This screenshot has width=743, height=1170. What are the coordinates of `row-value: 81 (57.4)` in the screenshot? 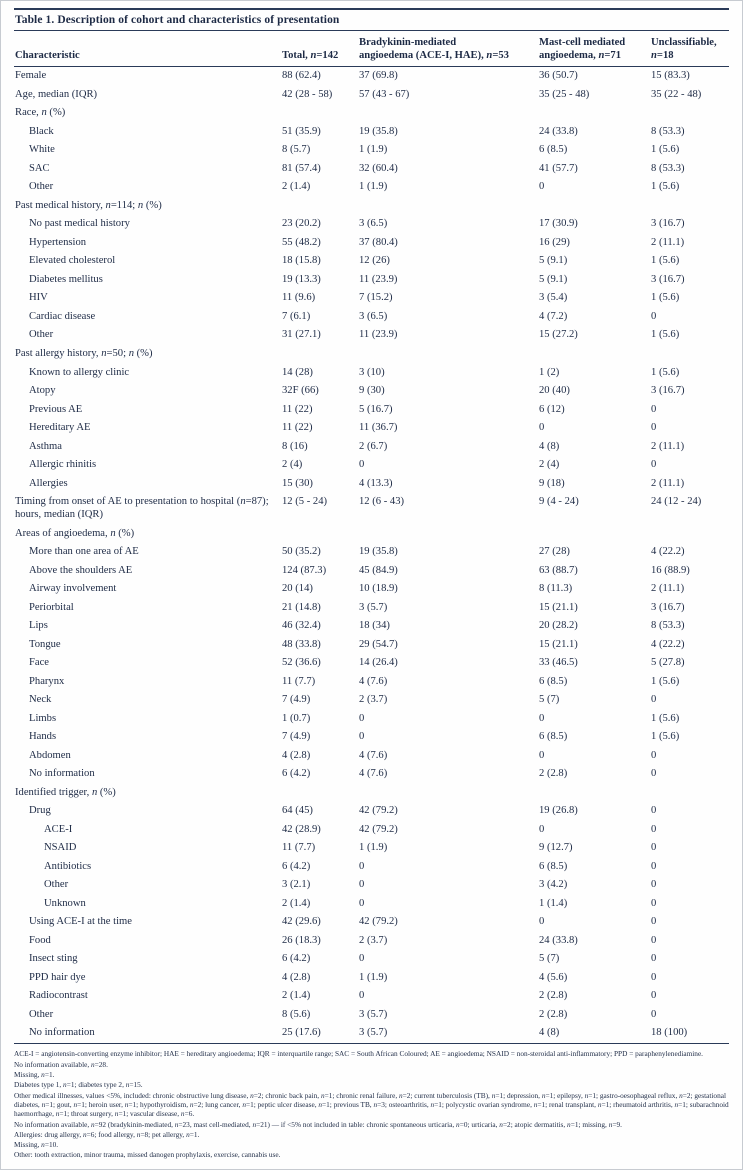 It's located at (301, 168).